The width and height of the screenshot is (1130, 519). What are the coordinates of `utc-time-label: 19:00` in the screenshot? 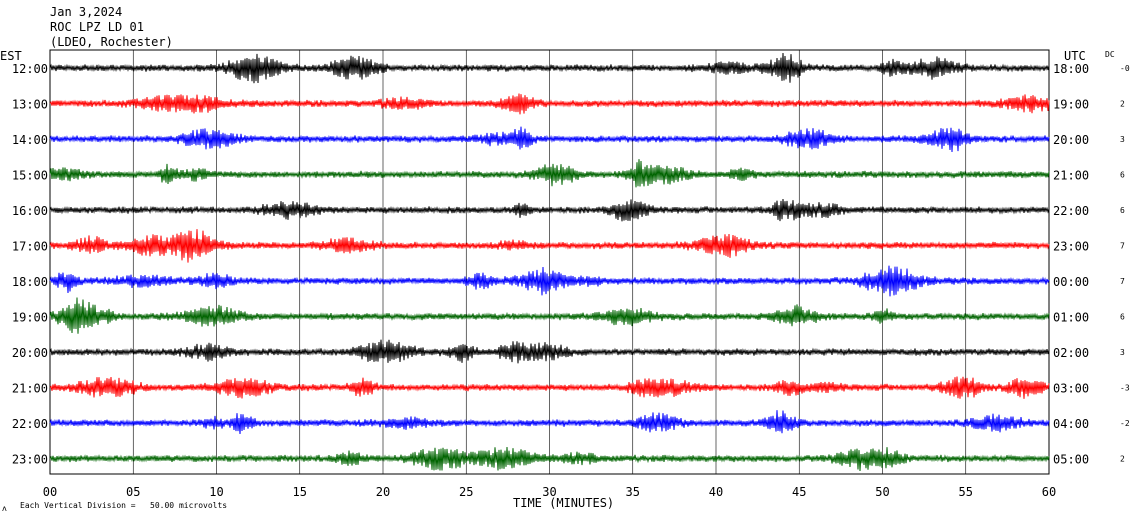 It's located at (1071, 105).